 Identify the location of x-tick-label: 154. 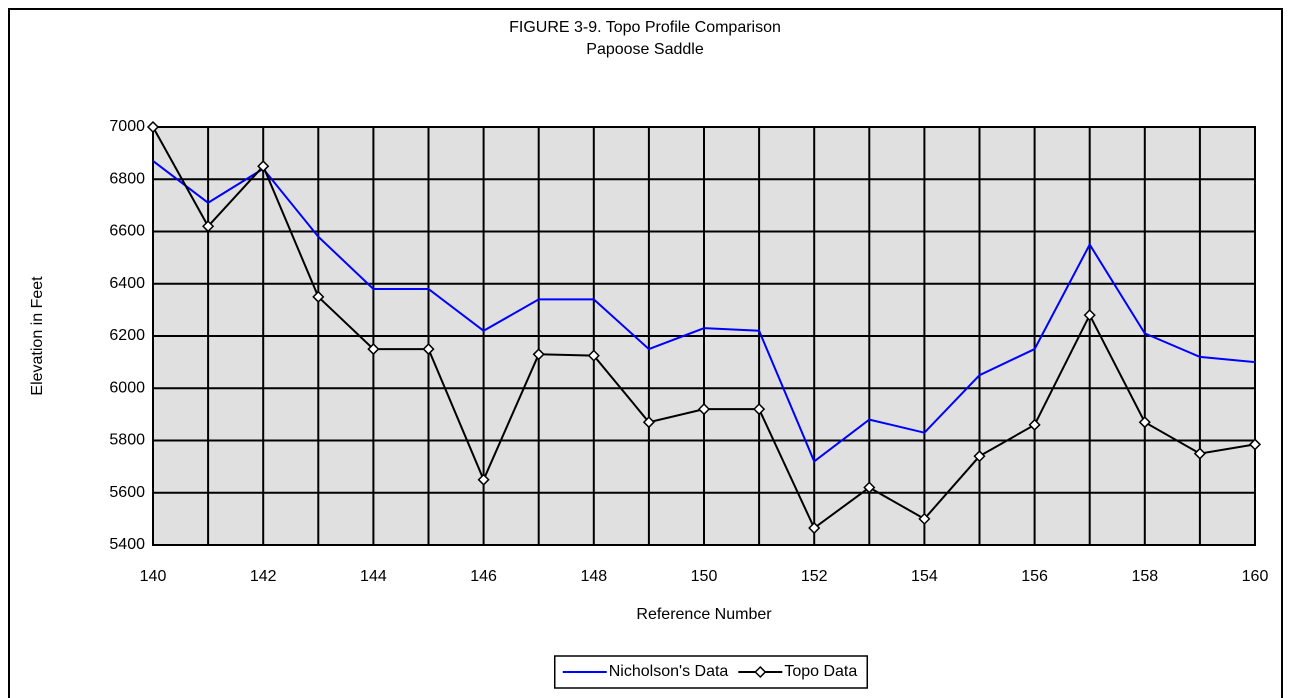
(924, 576).